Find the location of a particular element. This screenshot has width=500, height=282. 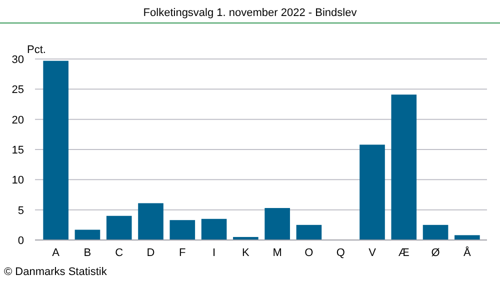

text: © Danmarks Statistik is located at coordinates (56, 272).